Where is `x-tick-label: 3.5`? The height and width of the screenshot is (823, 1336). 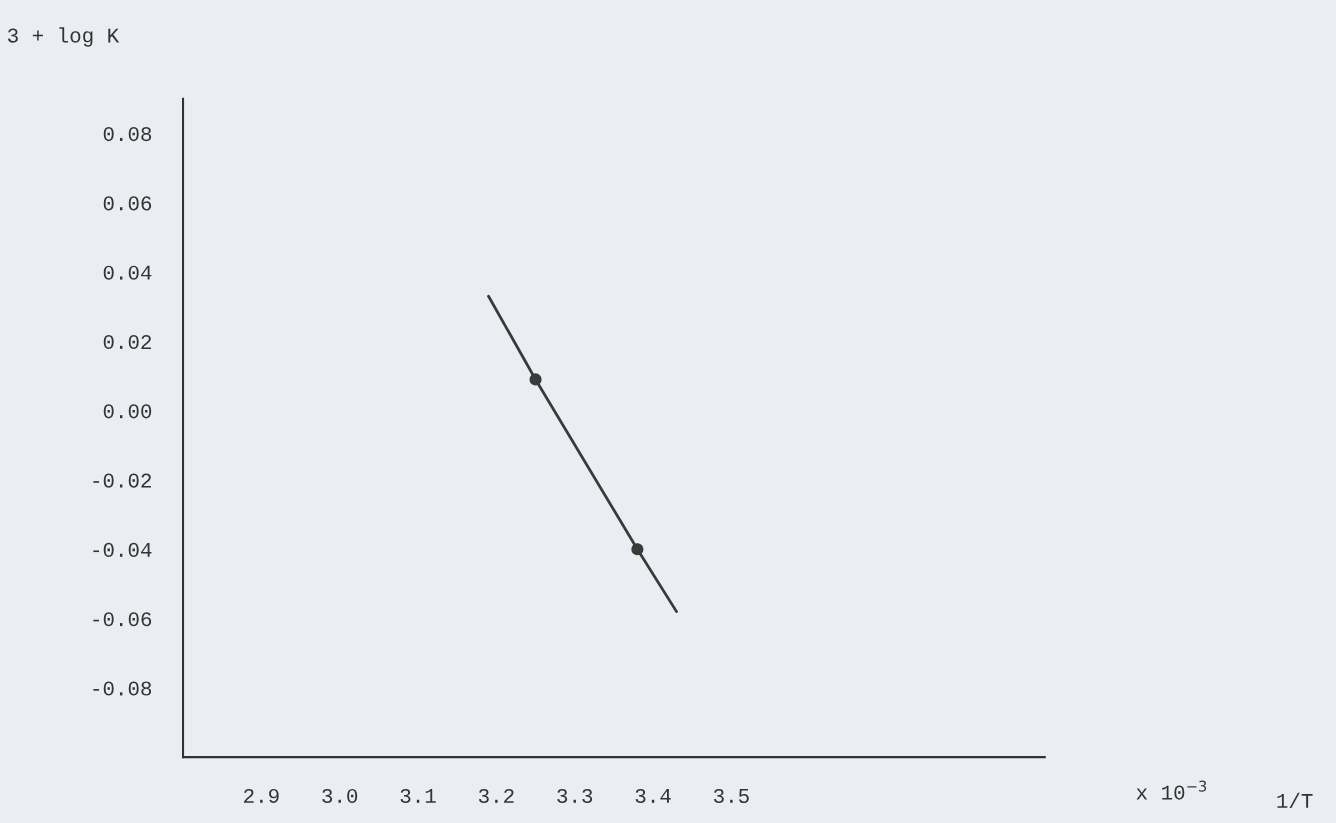 x-tick-label: 3.5 is located at coordinates (731, 796).